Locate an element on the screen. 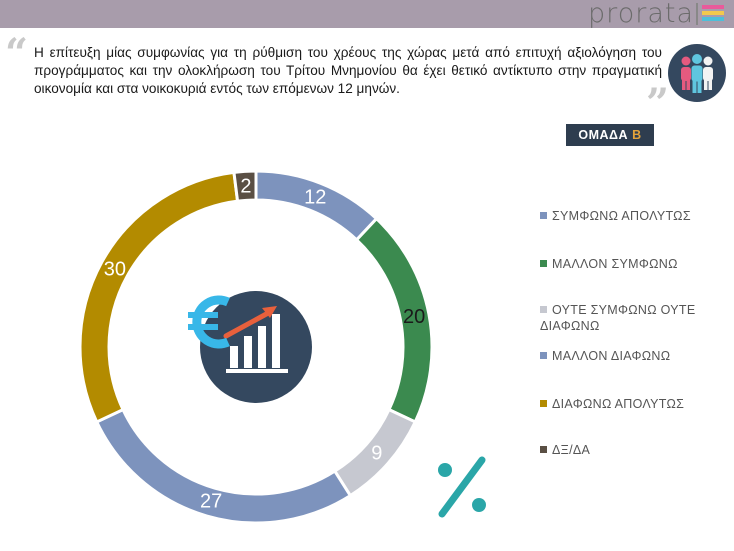 The width and height of the screenshot is (734, 551). legend-label: ΣΥΜΦΩΝΩ ΑΠΟΛΥΤΩΣ is located at coordinates (621, 216).